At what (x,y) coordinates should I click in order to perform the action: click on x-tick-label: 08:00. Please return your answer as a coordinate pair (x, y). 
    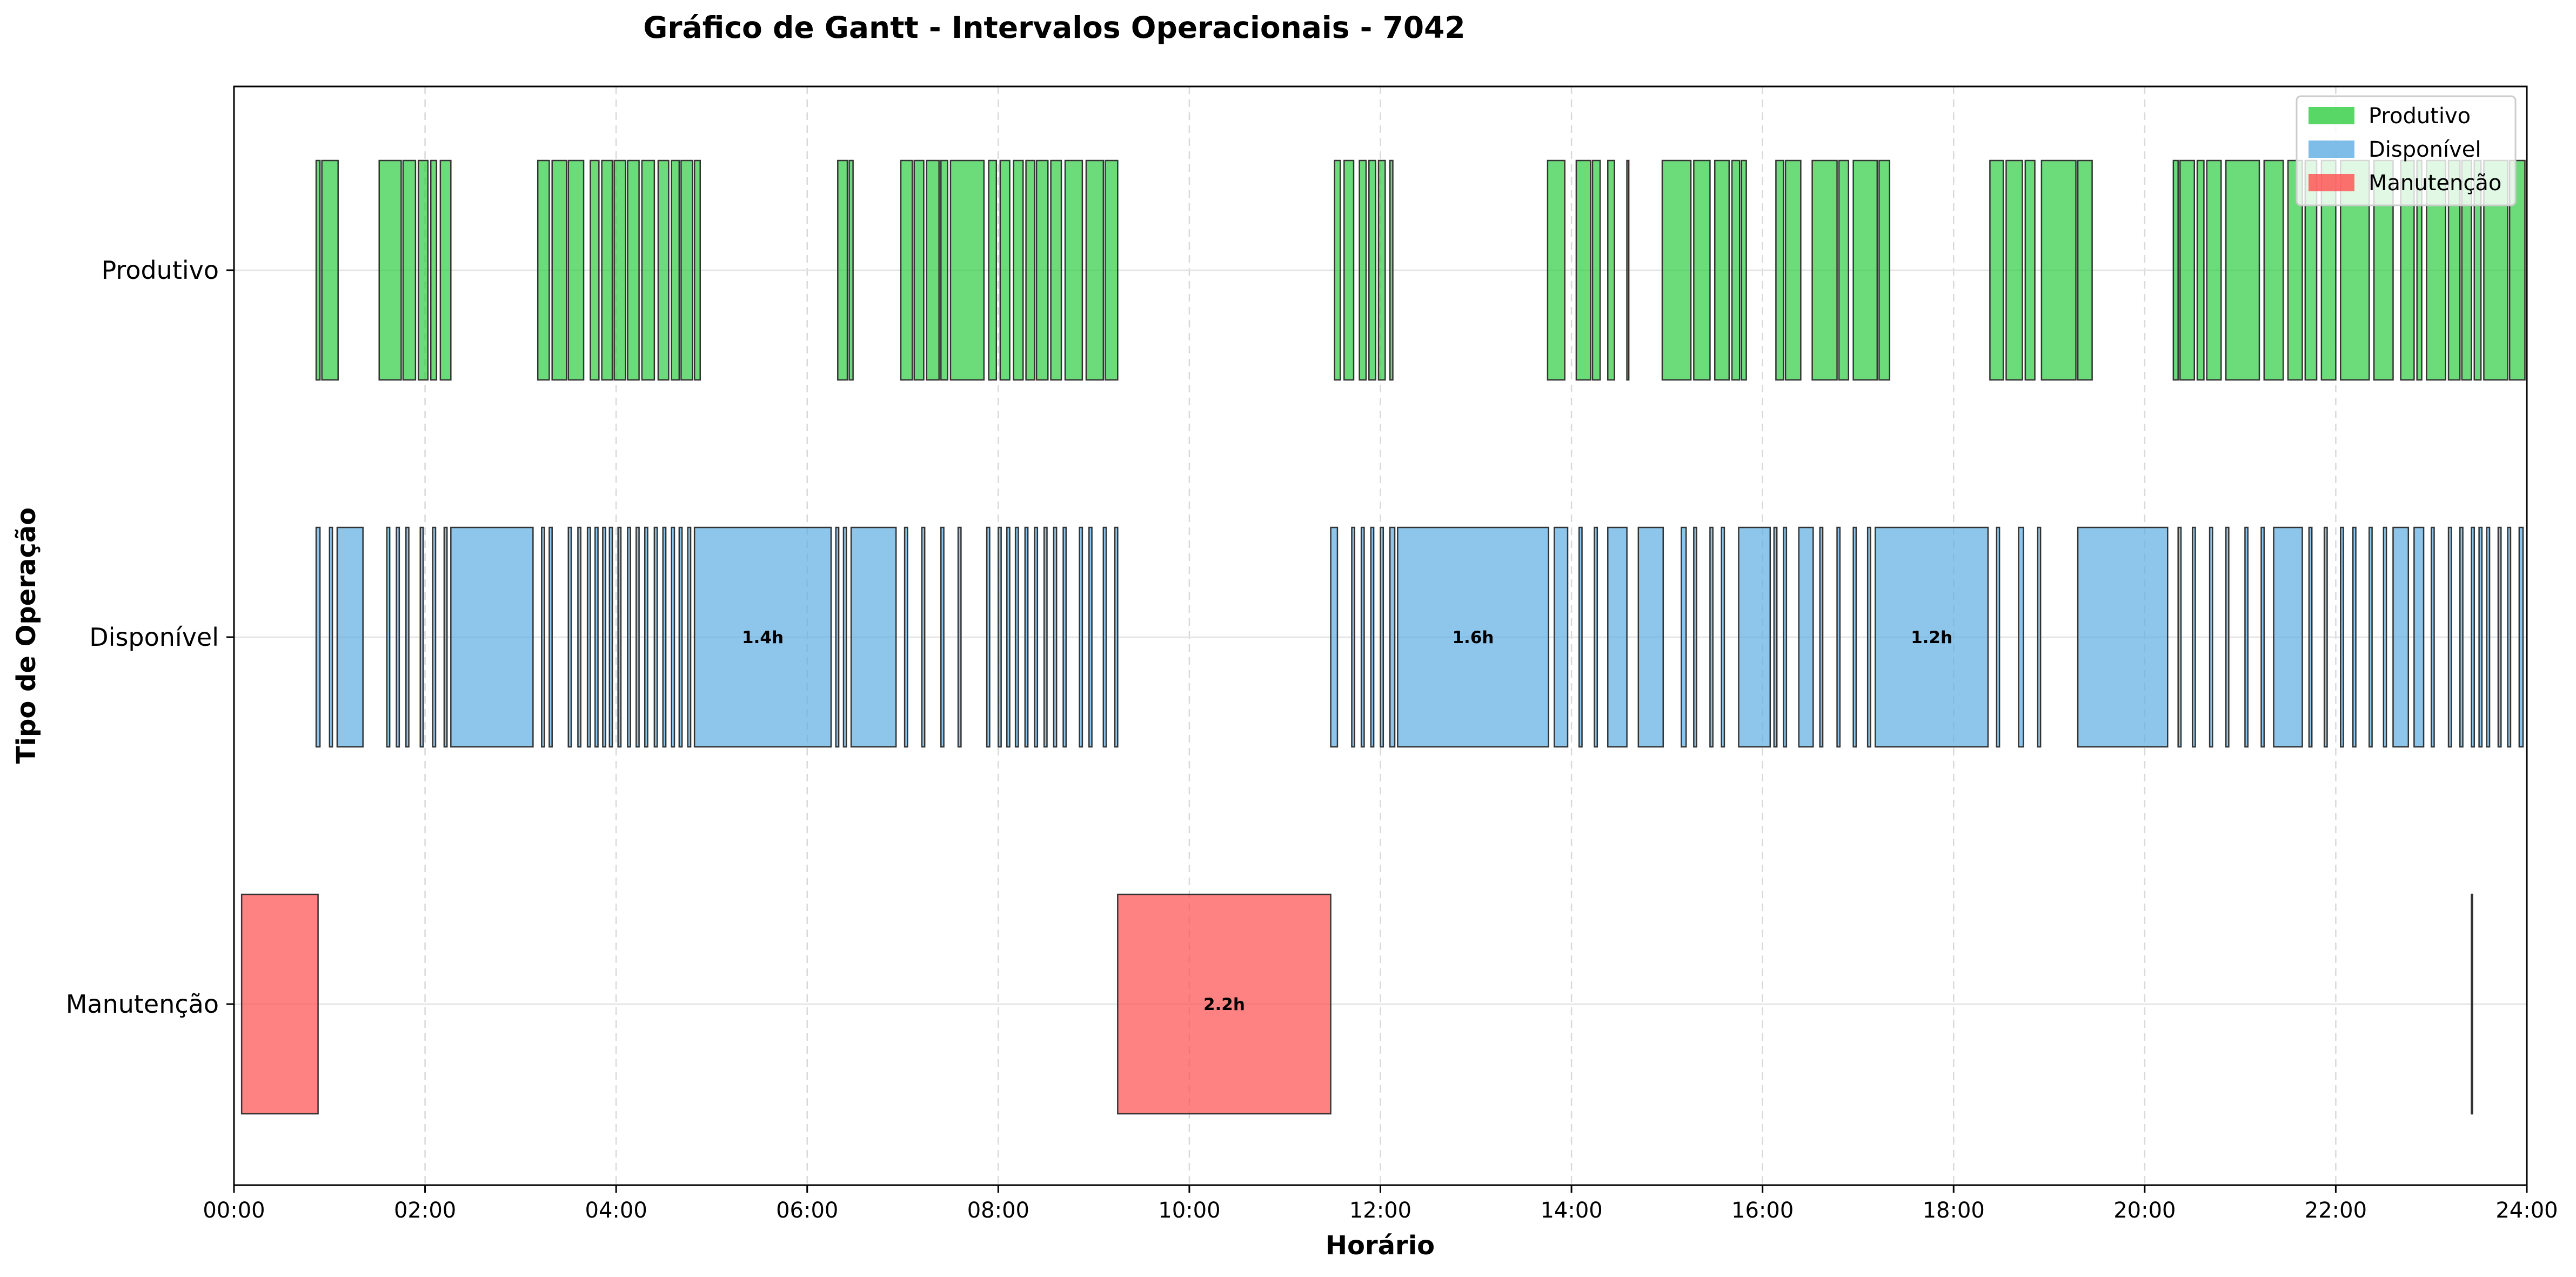
    Looking at the image, I should click on (998, 1210).